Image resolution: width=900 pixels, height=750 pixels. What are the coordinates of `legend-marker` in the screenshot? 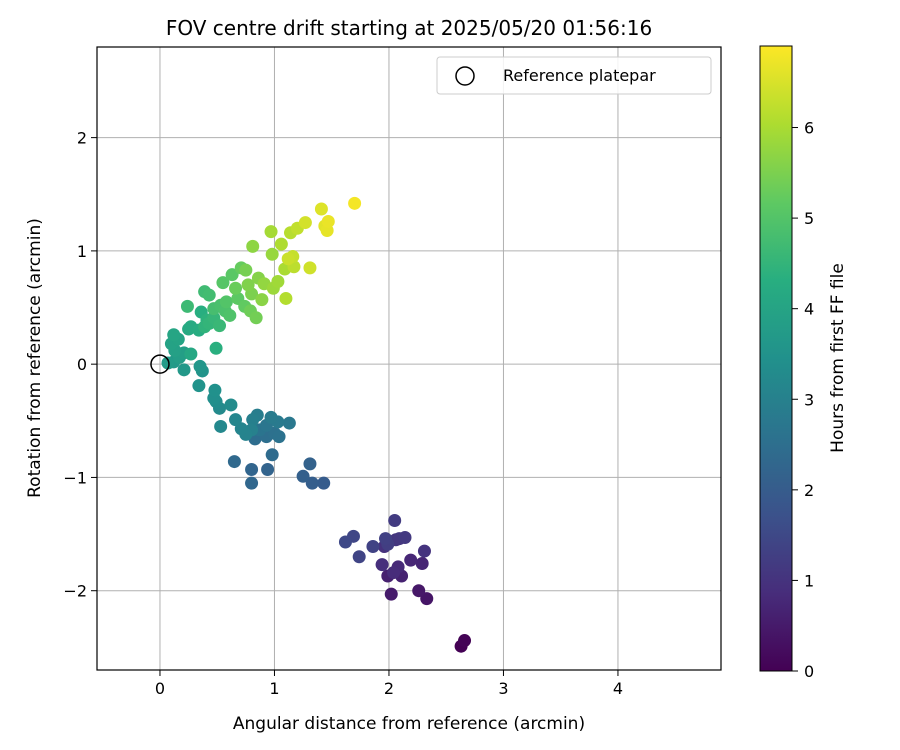 It's located at (465, 76).